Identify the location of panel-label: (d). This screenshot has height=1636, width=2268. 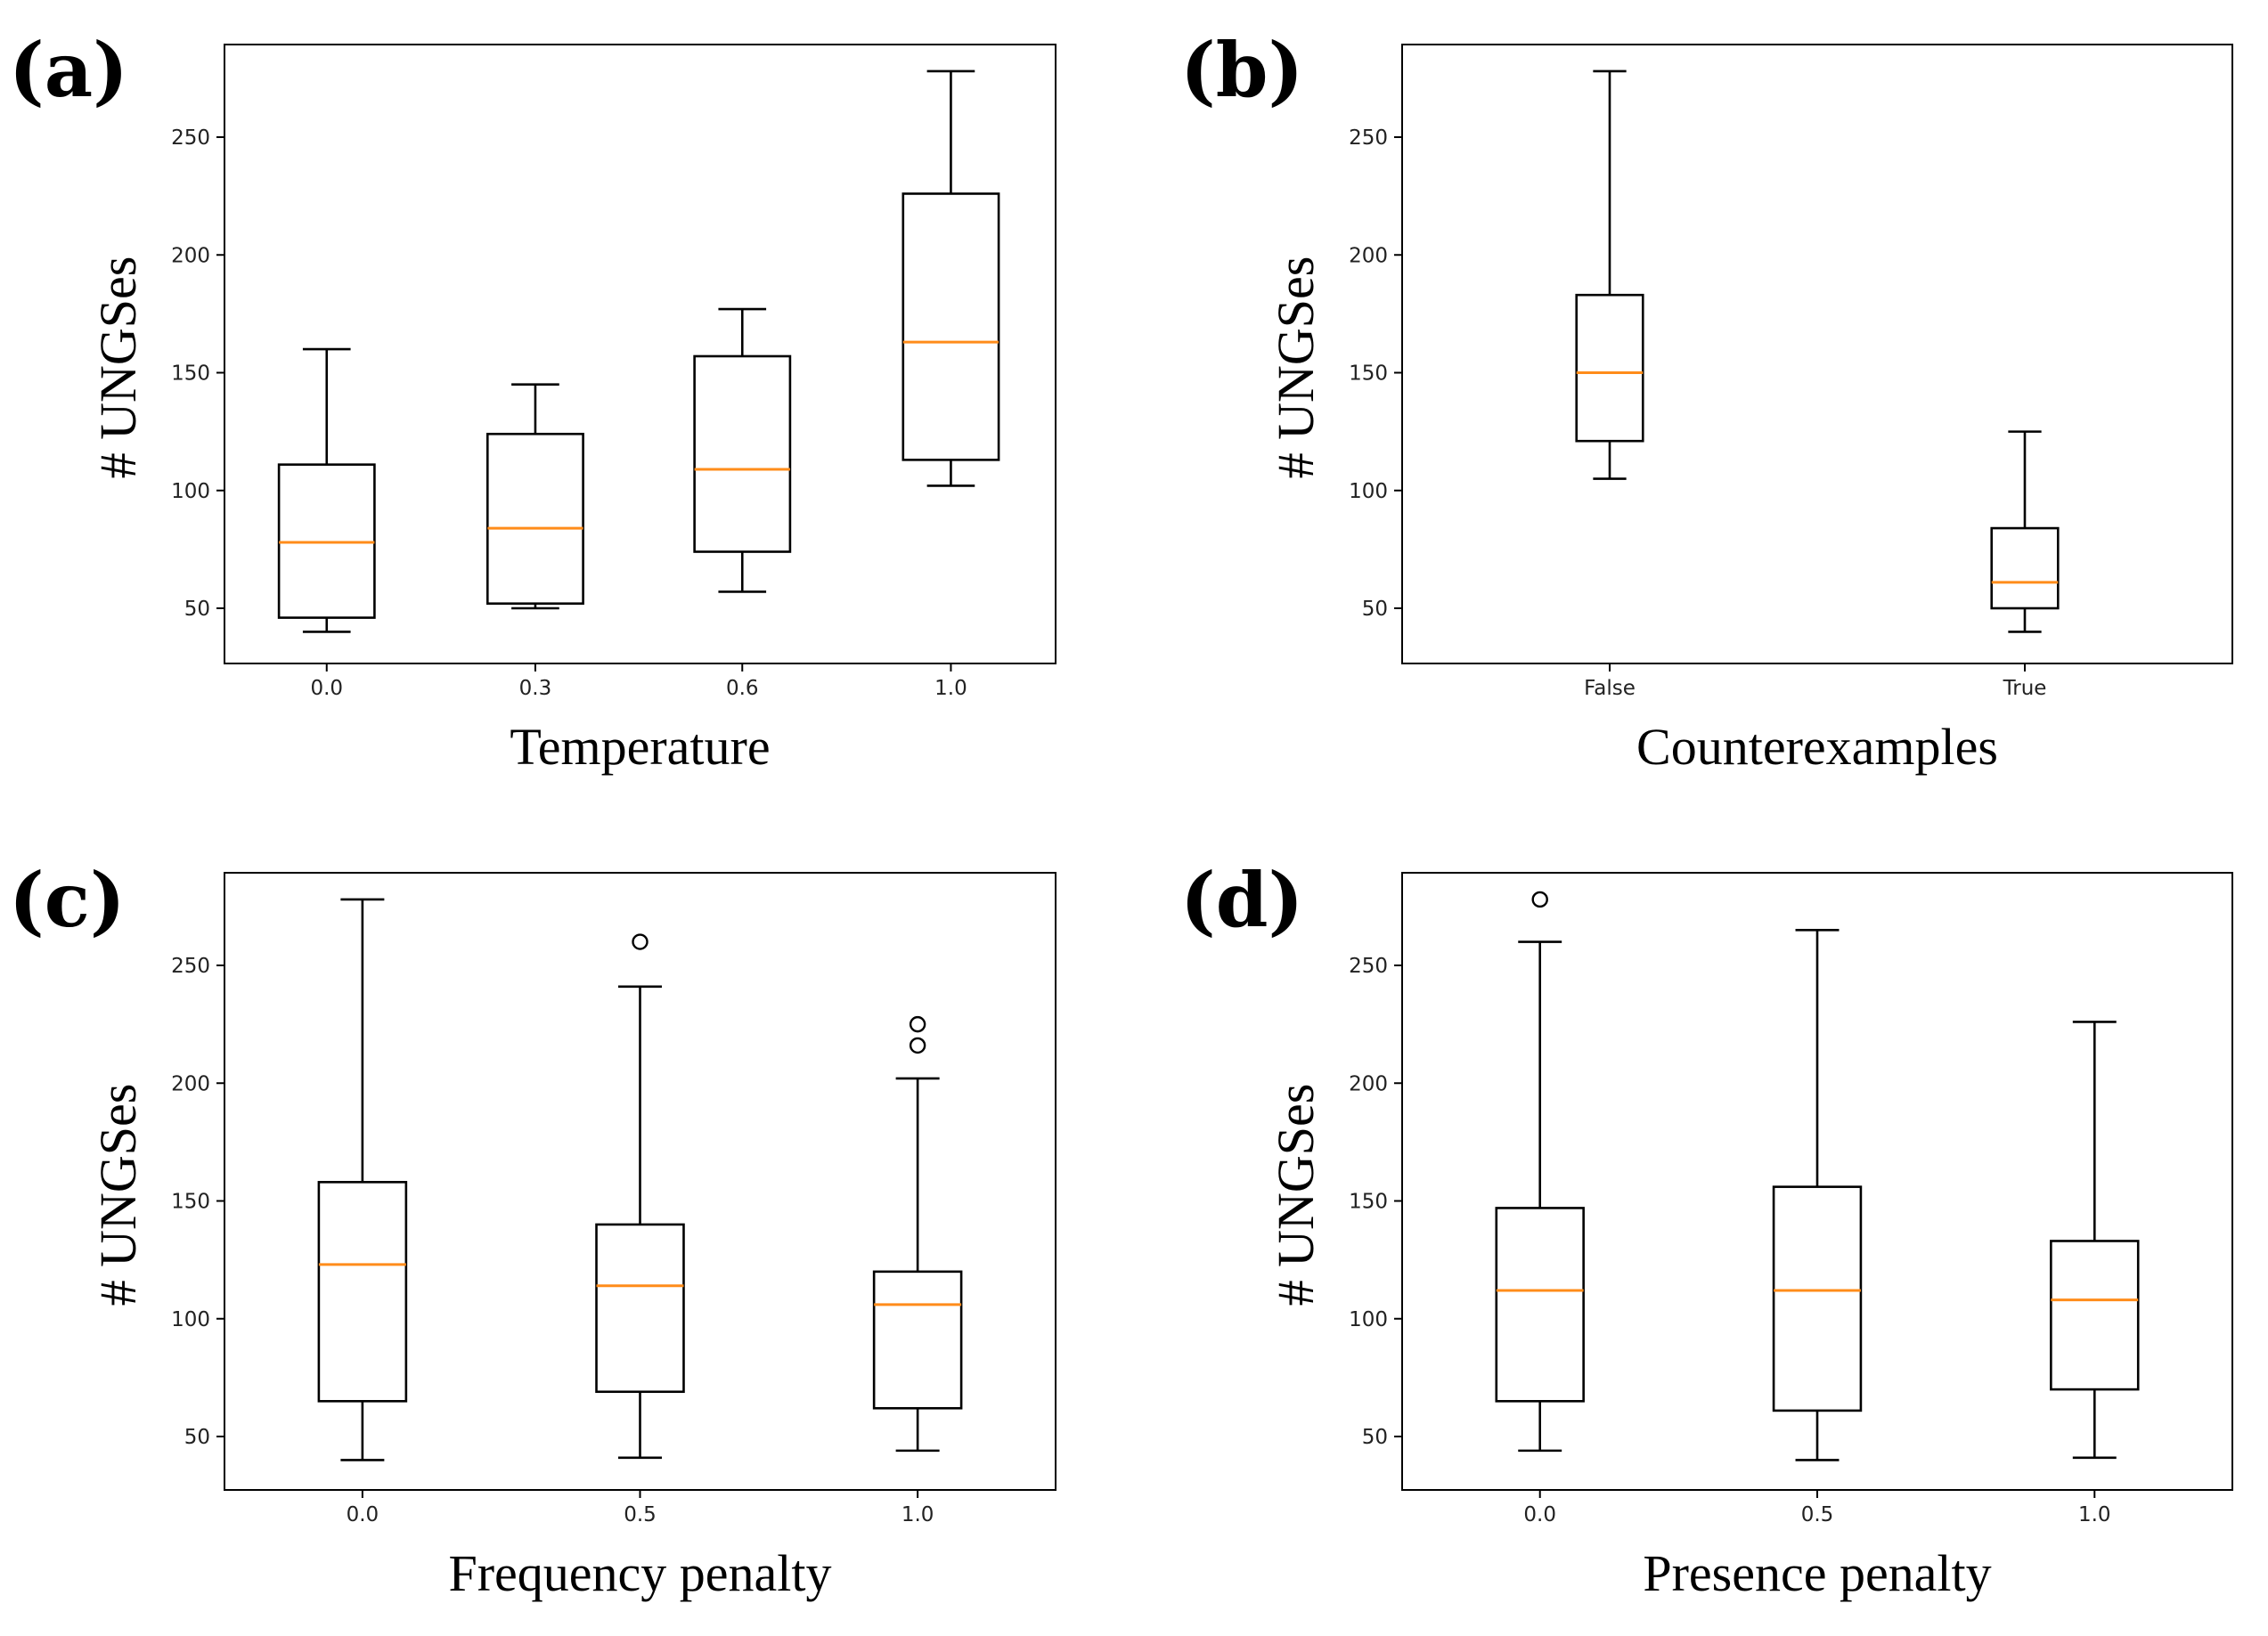
(1241, 900).